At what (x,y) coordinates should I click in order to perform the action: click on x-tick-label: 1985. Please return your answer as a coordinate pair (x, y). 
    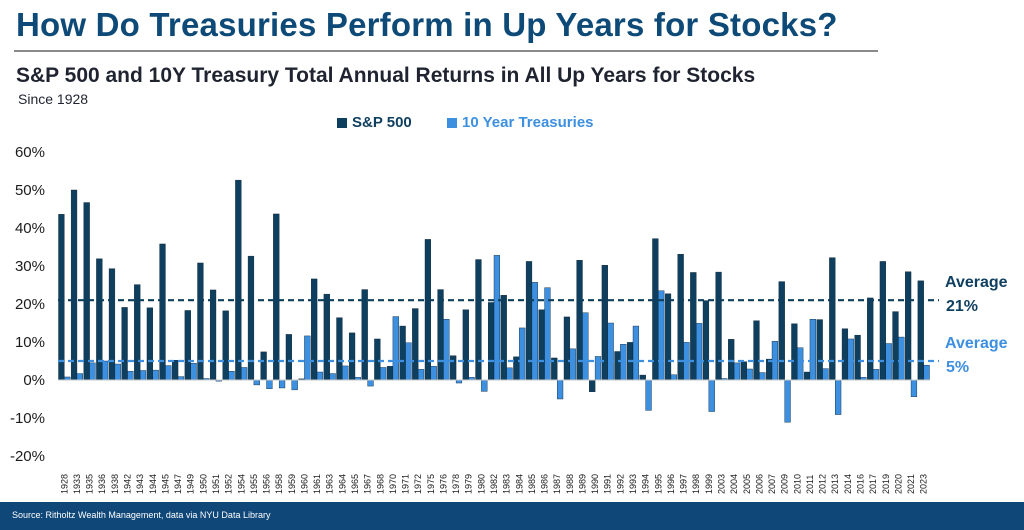
    Looking at the image, I should click on (532, 484).